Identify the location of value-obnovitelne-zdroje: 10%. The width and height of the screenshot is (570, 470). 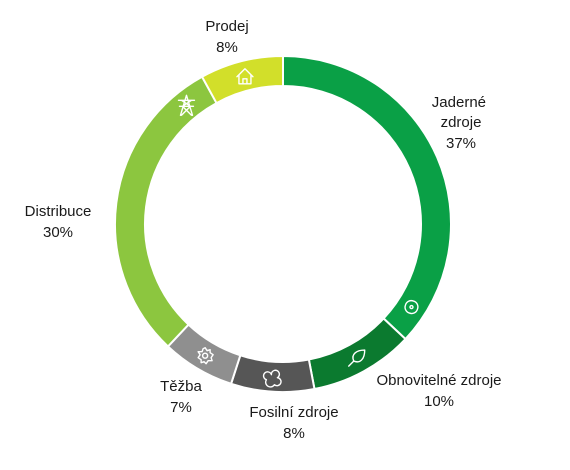
(439, 401).